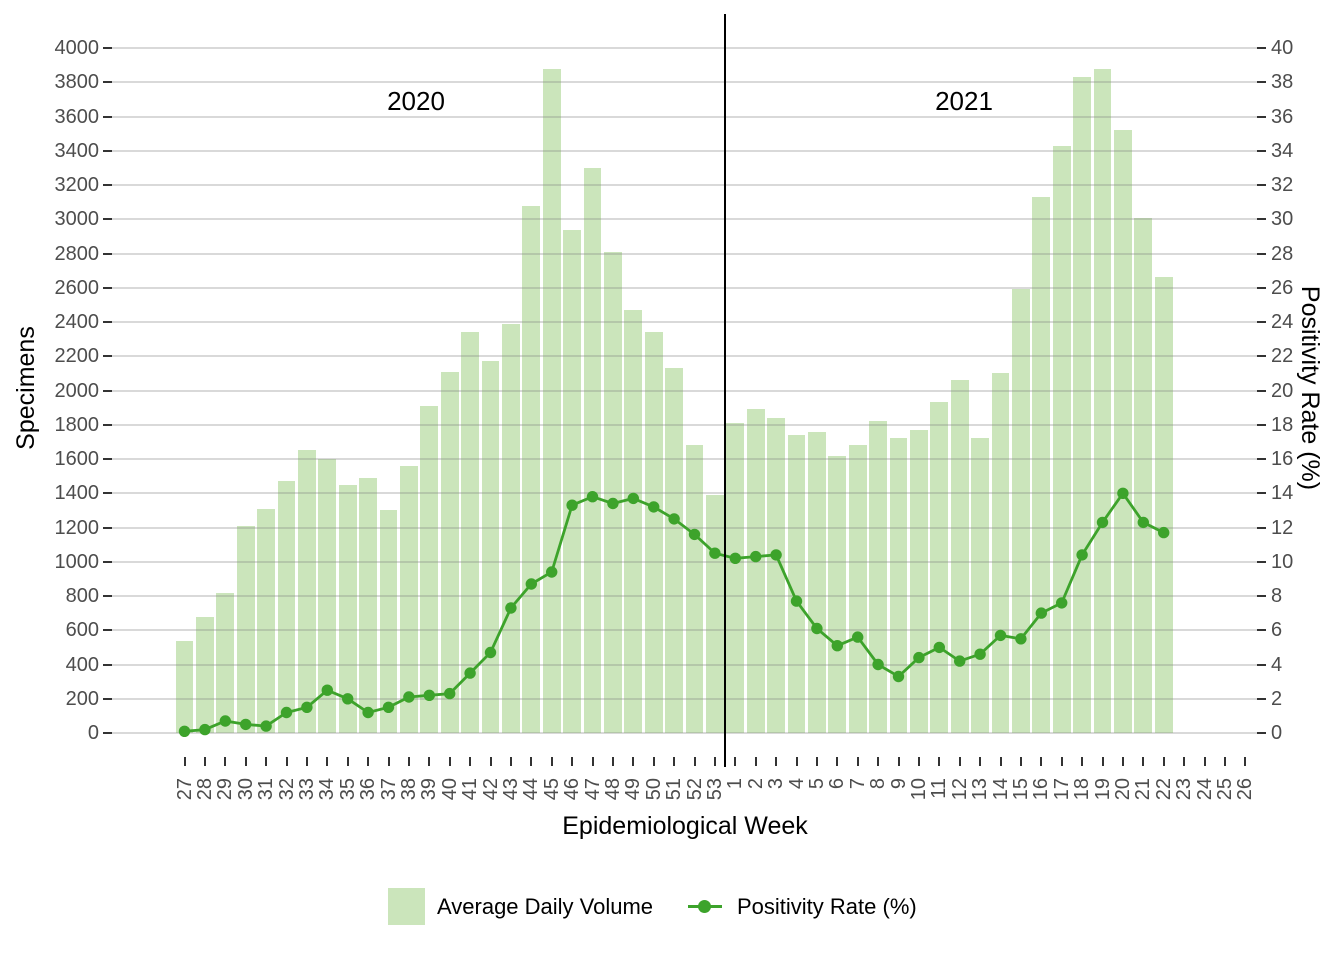 The width and height of the screenshot is (1344, 960). What do you see at coordinates (1282, 527) in the screenshot?
I see `y-right-tick-label: 12` at bounding box center [1282, 527].